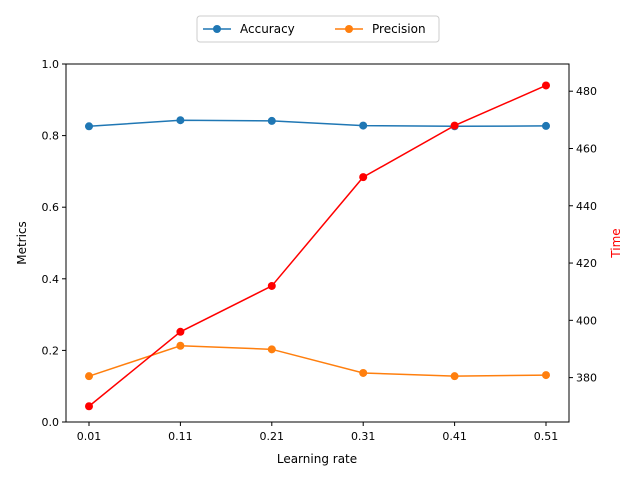  Describe the element at coordinates (51, 422) in the screenshot. I see `y-left-tick-label-0: 0.0` at that location.